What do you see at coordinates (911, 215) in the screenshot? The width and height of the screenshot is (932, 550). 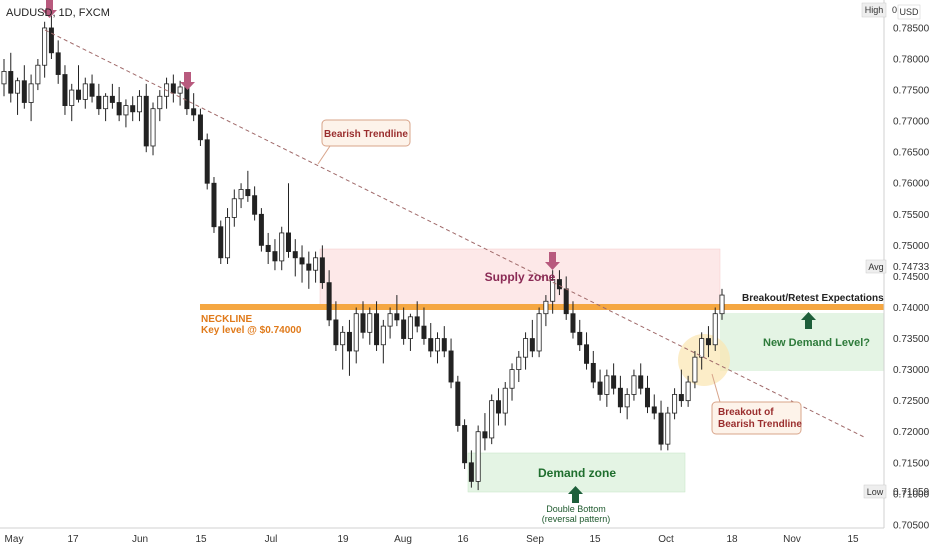 I see `y-tick-label: 0.75500` at bounding box center [911, 215].